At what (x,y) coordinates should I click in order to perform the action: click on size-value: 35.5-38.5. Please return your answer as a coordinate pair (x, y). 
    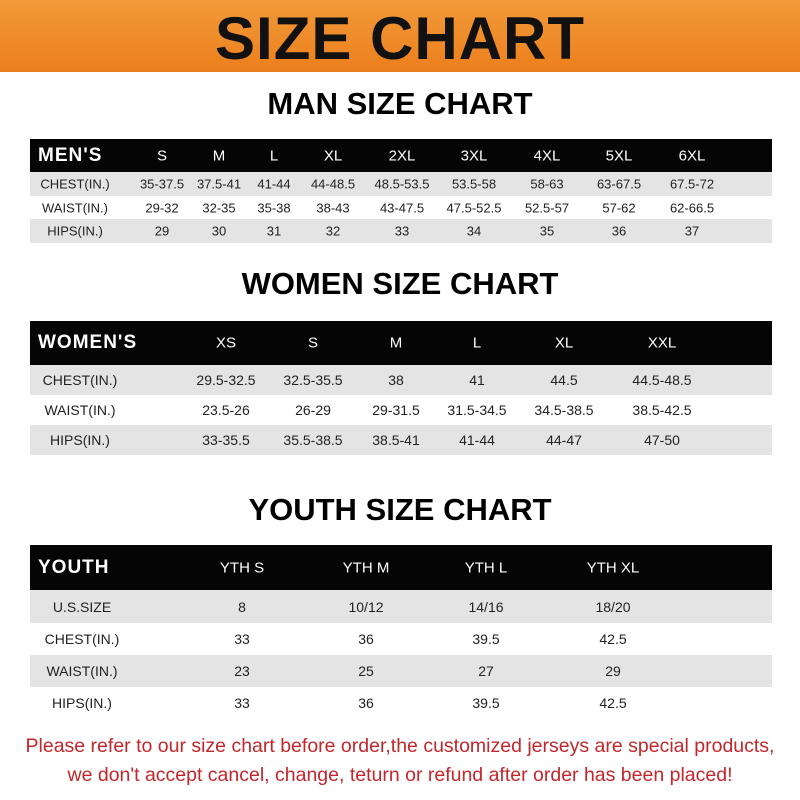
    Looking at the image, I should click on (313, 440).